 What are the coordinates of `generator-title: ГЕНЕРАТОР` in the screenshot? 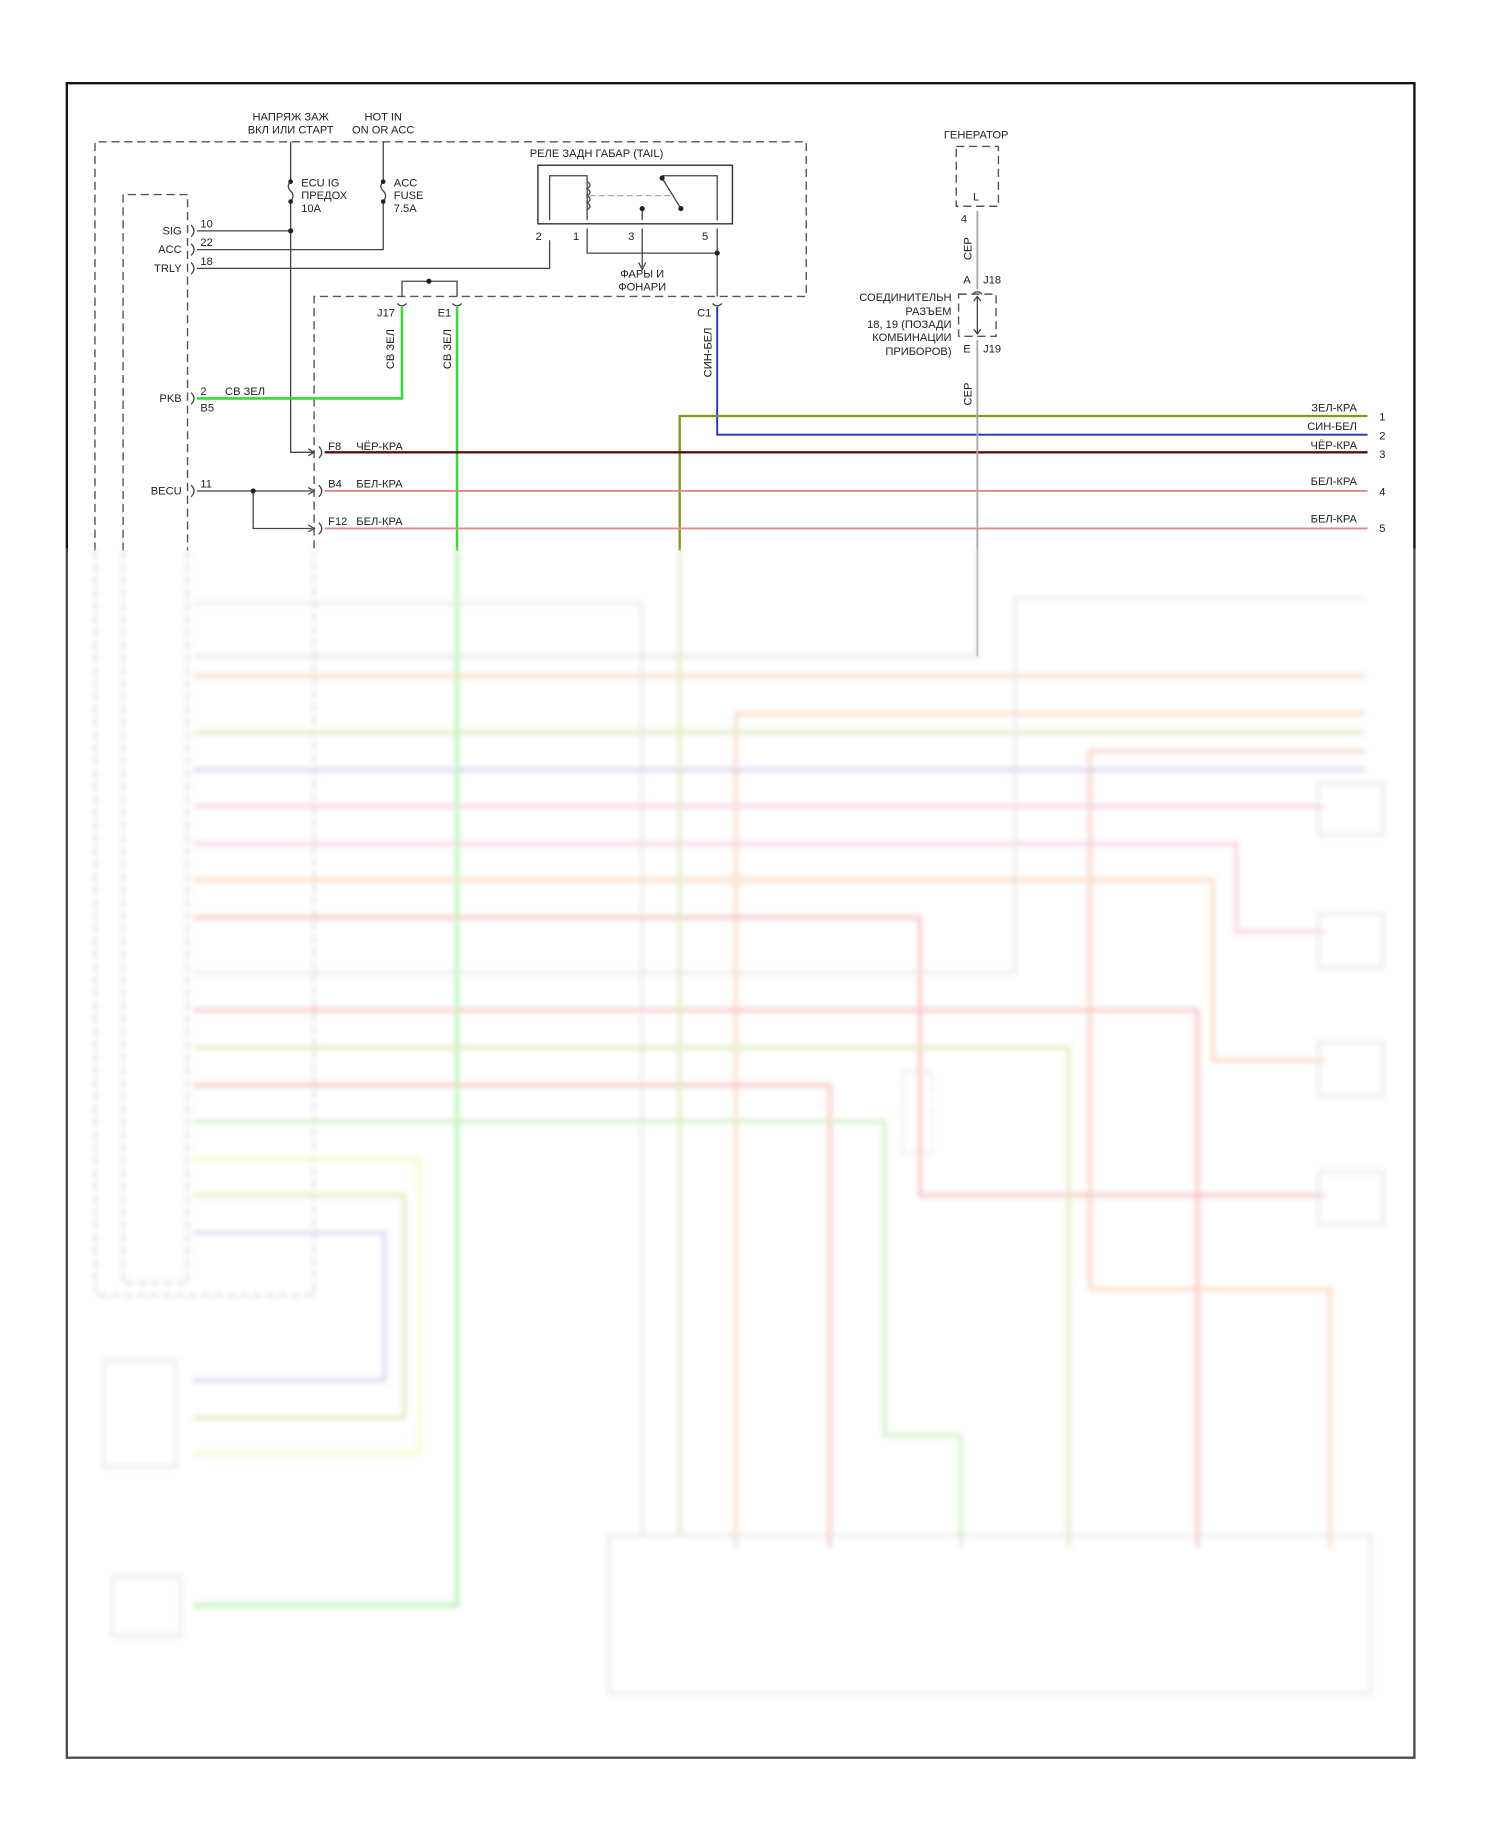 It's located at (976, 135).